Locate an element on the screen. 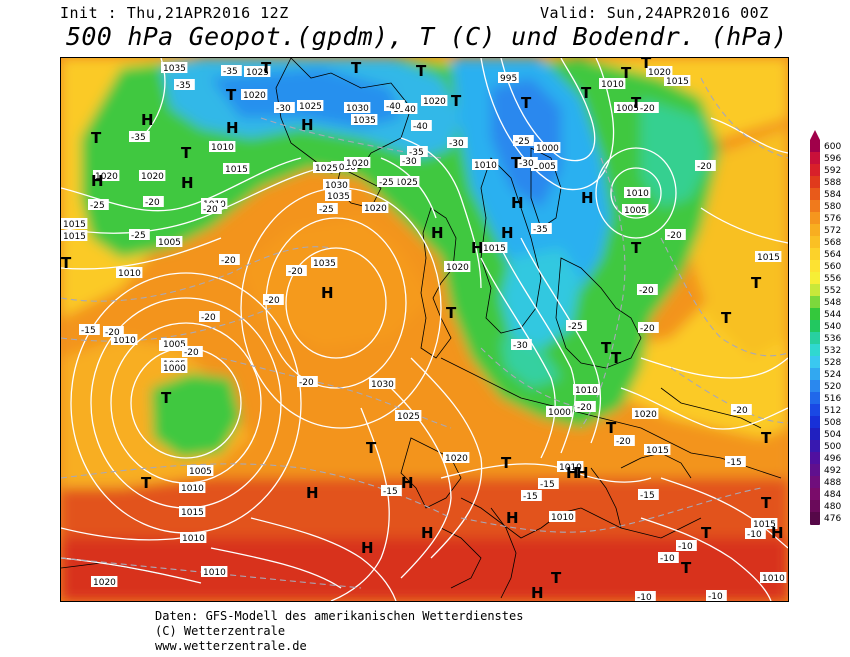 The width and height of the screenshot is (850, 657). map-label: 1030 is located at coordinates (336, 185).